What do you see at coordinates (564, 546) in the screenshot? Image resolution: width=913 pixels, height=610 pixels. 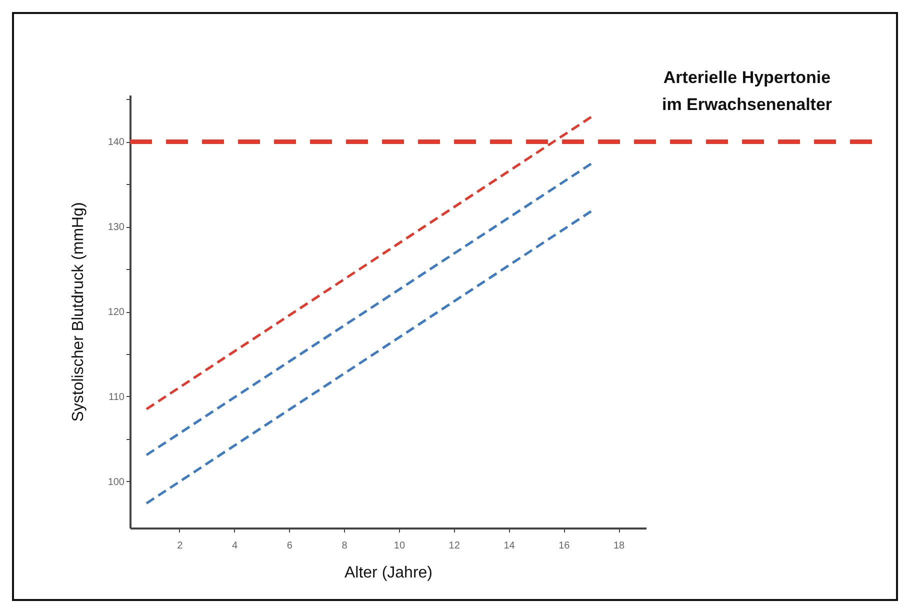 I see `x-tick-label: 16` at bounding box center [564, 546].